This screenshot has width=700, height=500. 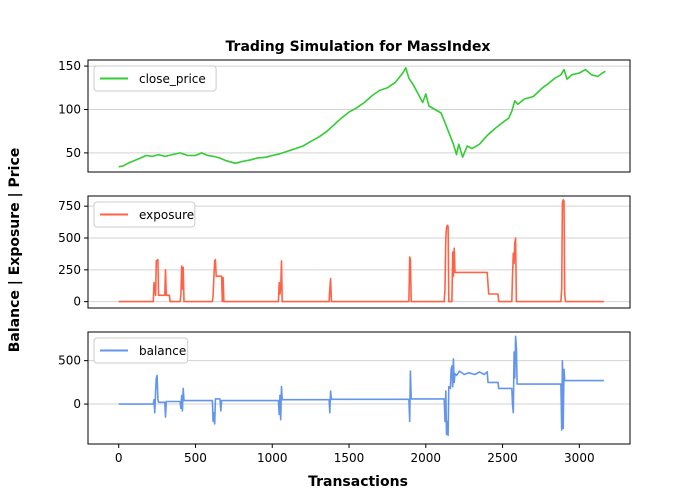 I want to click on x-tick-label: 1500, so click(x=349, y=458).